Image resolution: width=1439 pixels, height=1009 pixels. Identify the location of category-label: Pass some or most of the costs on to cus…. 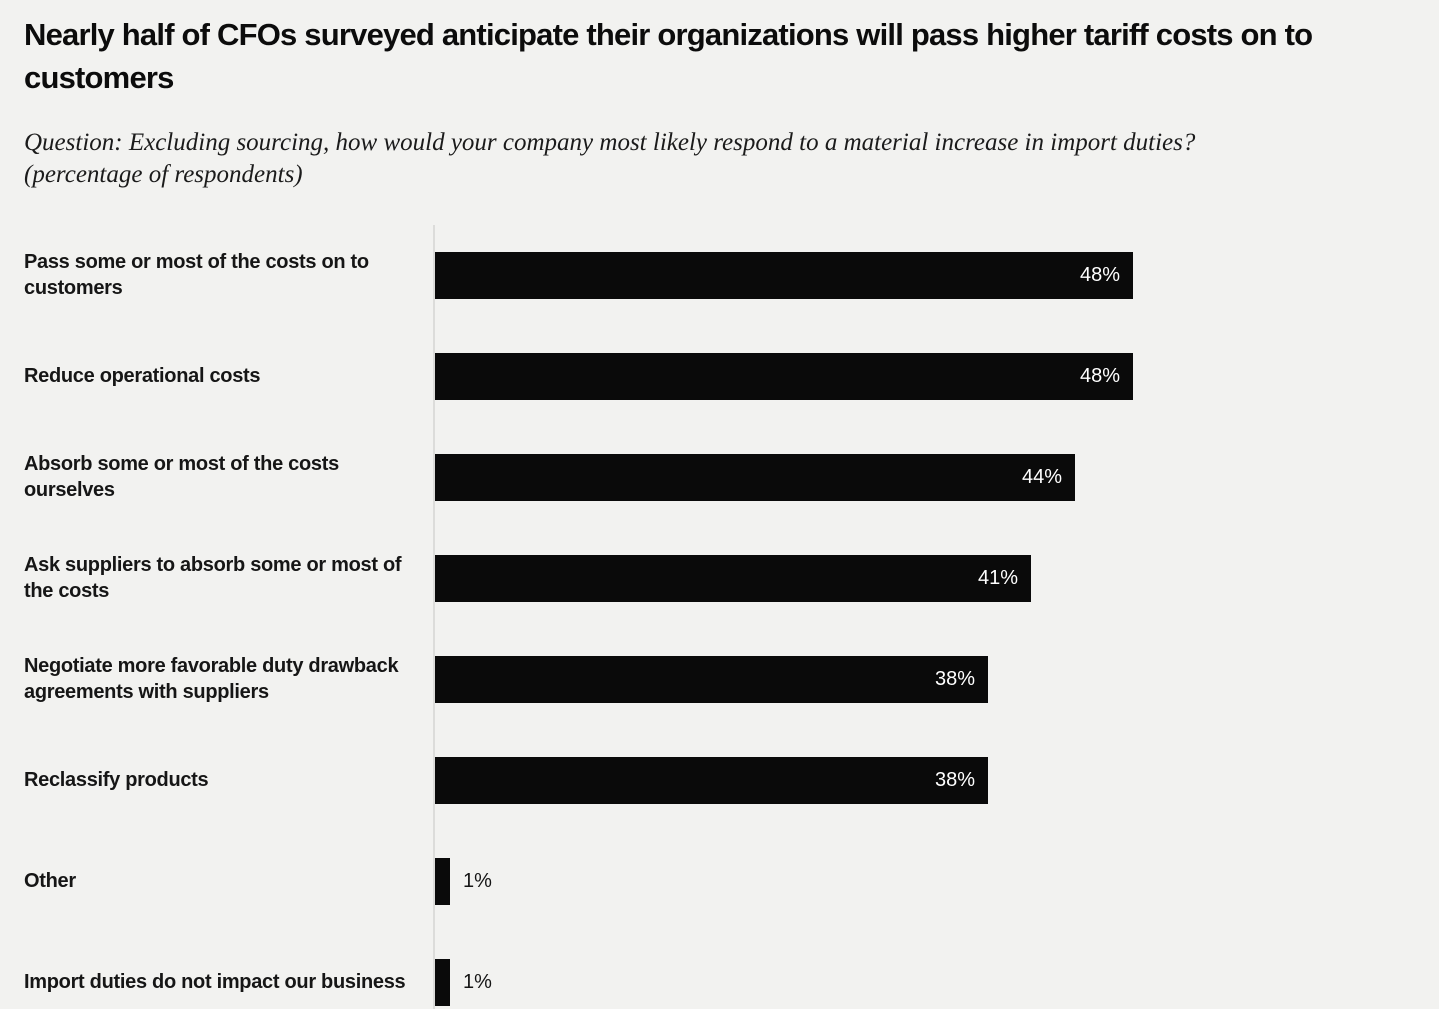
(196, 275).